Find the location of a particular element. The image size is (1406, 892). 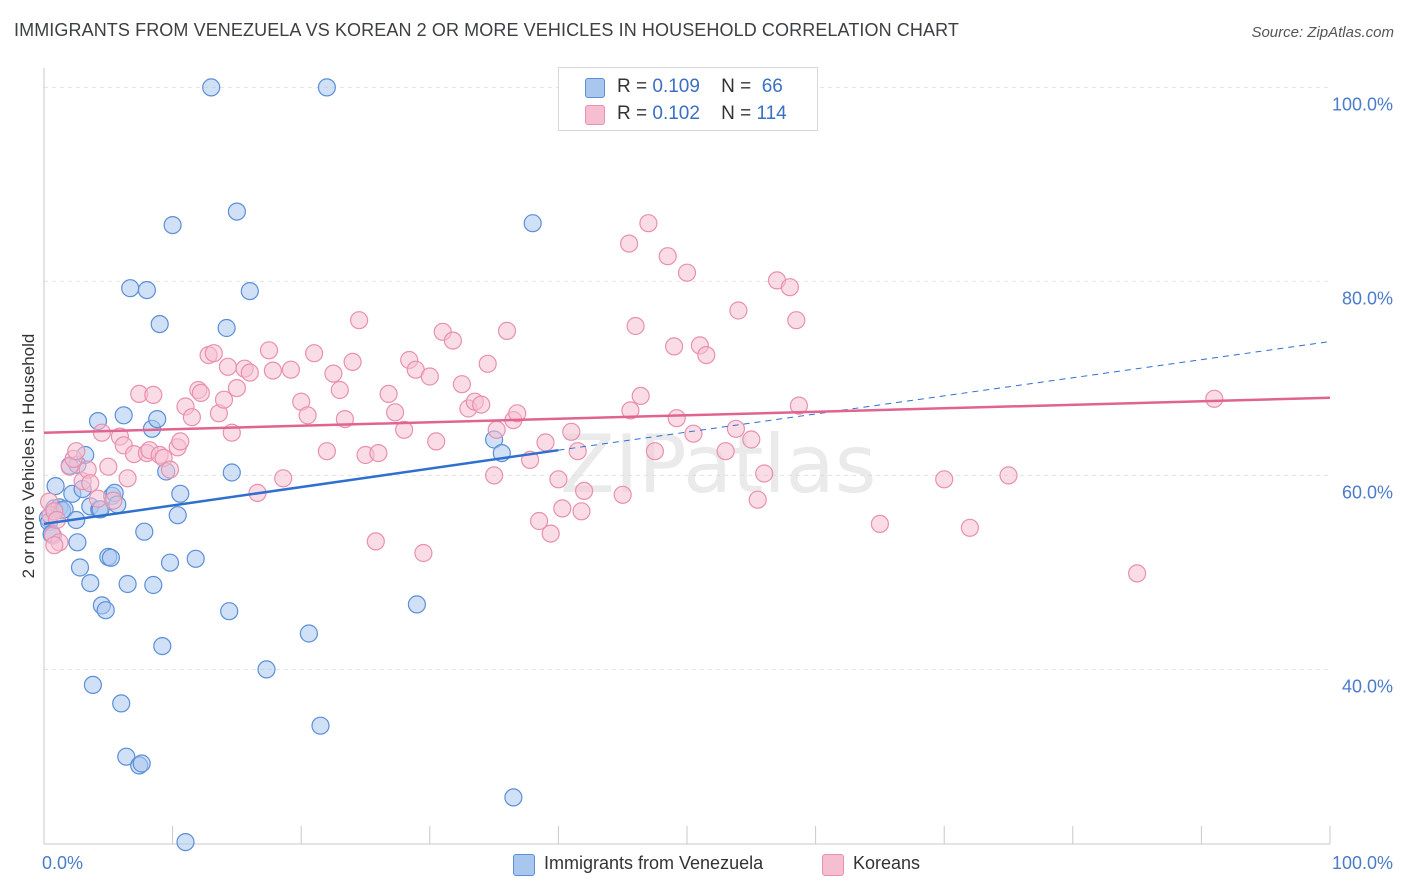

y-tick-label: 40.0% is located at coordinates (1367, 686).